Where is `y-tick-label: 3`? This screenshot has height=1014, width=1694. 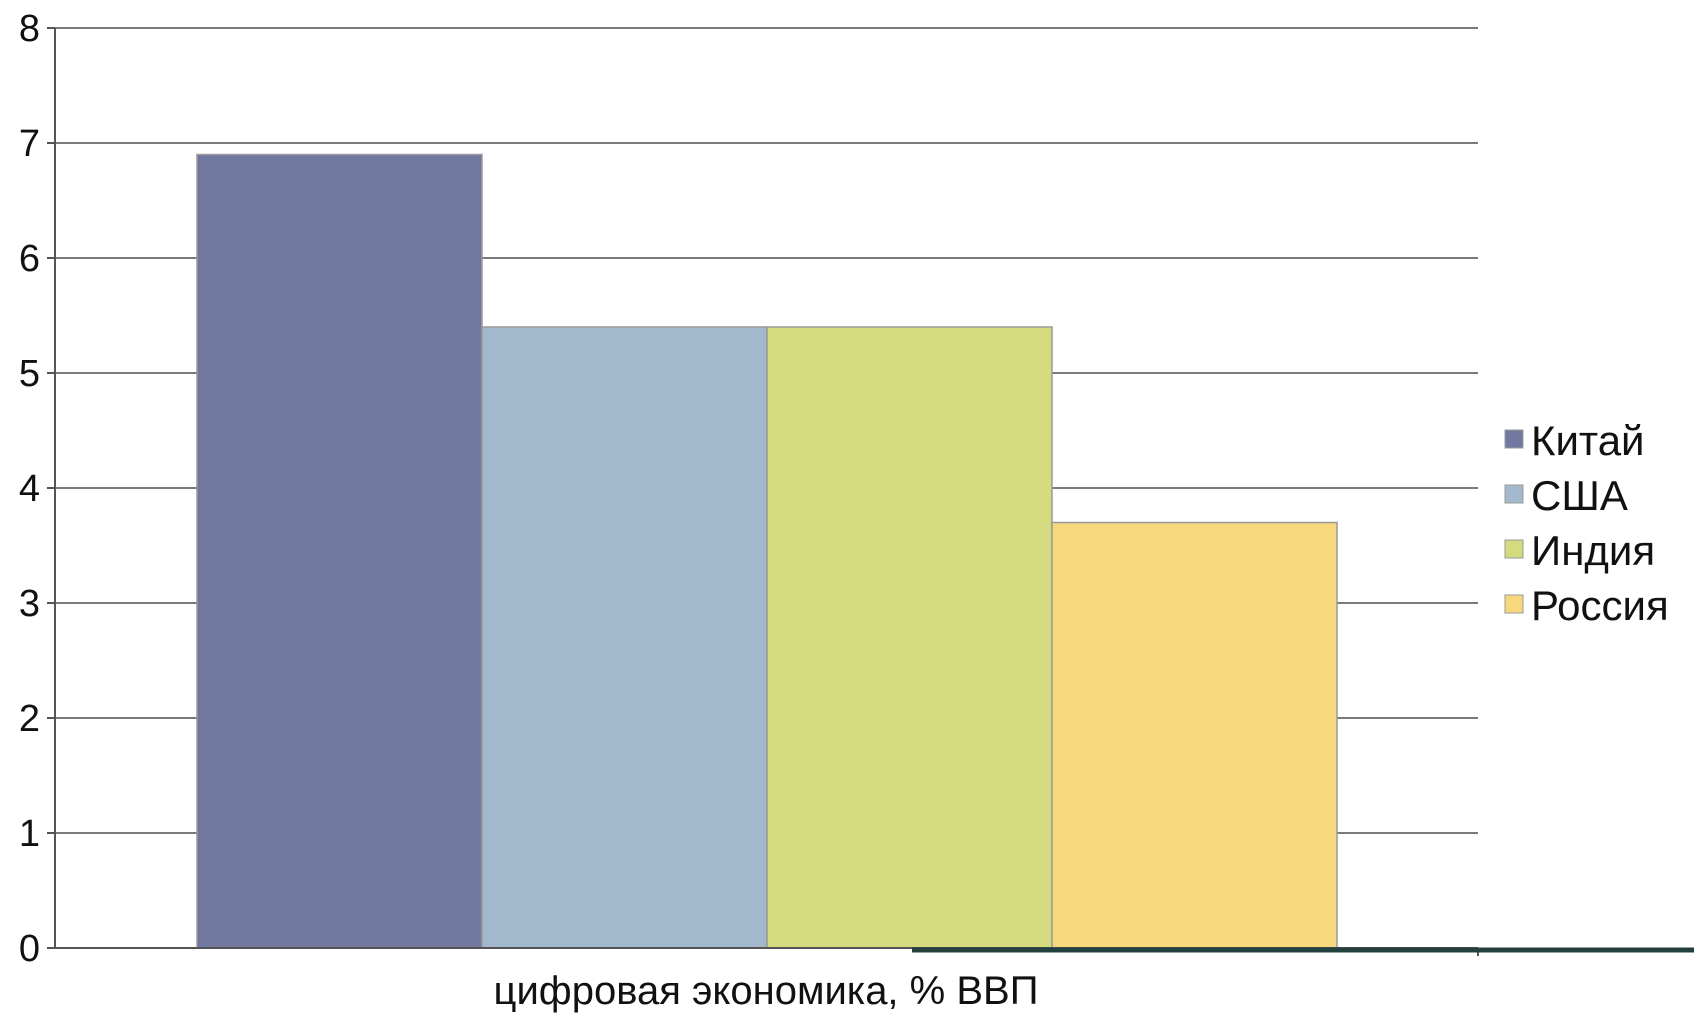 y-tick-label: 3 is located at coordinates (29, 604).